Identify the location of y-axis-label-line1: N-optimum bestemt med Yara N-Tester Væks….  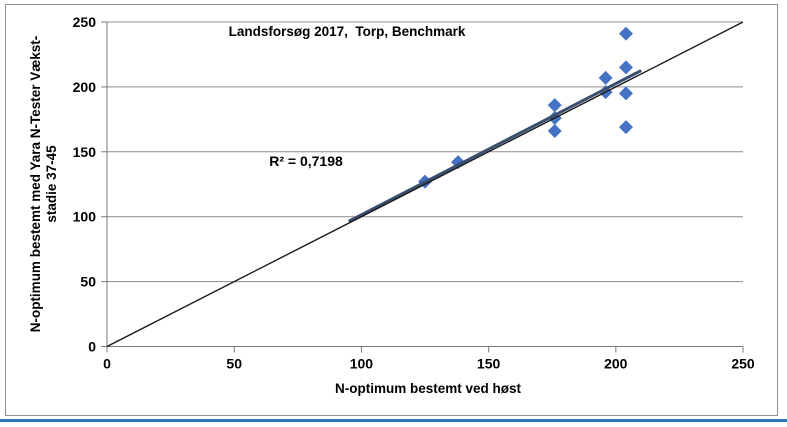
(35, 184).